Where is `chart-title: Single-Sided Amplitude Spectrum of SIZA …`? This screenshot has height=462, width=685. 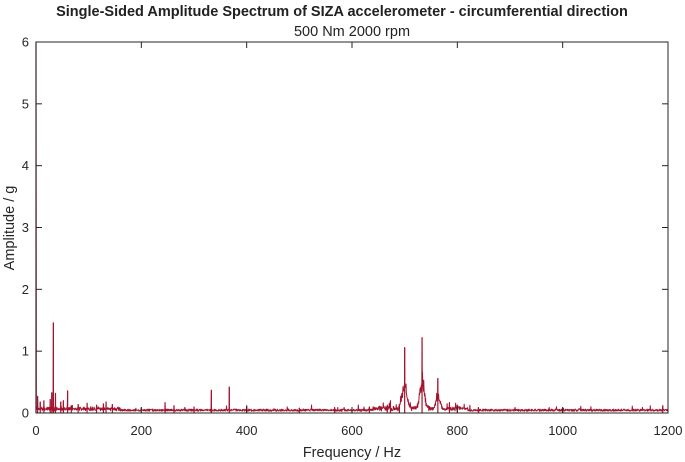 chart-title: Single-Sided Amplitude Spectrum of SIZA … is located at coordinates (342, 12).